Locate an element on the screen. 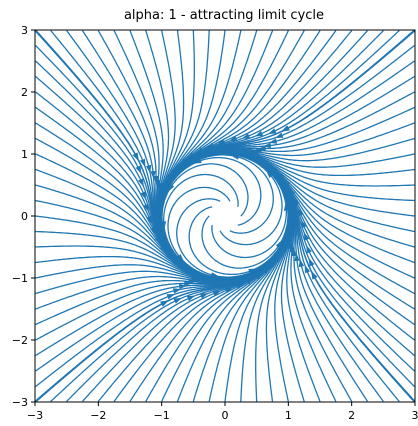 The width and height of the screenshot is (418, 426). x-tick-label: 0 is located at coordinates (225, 415).